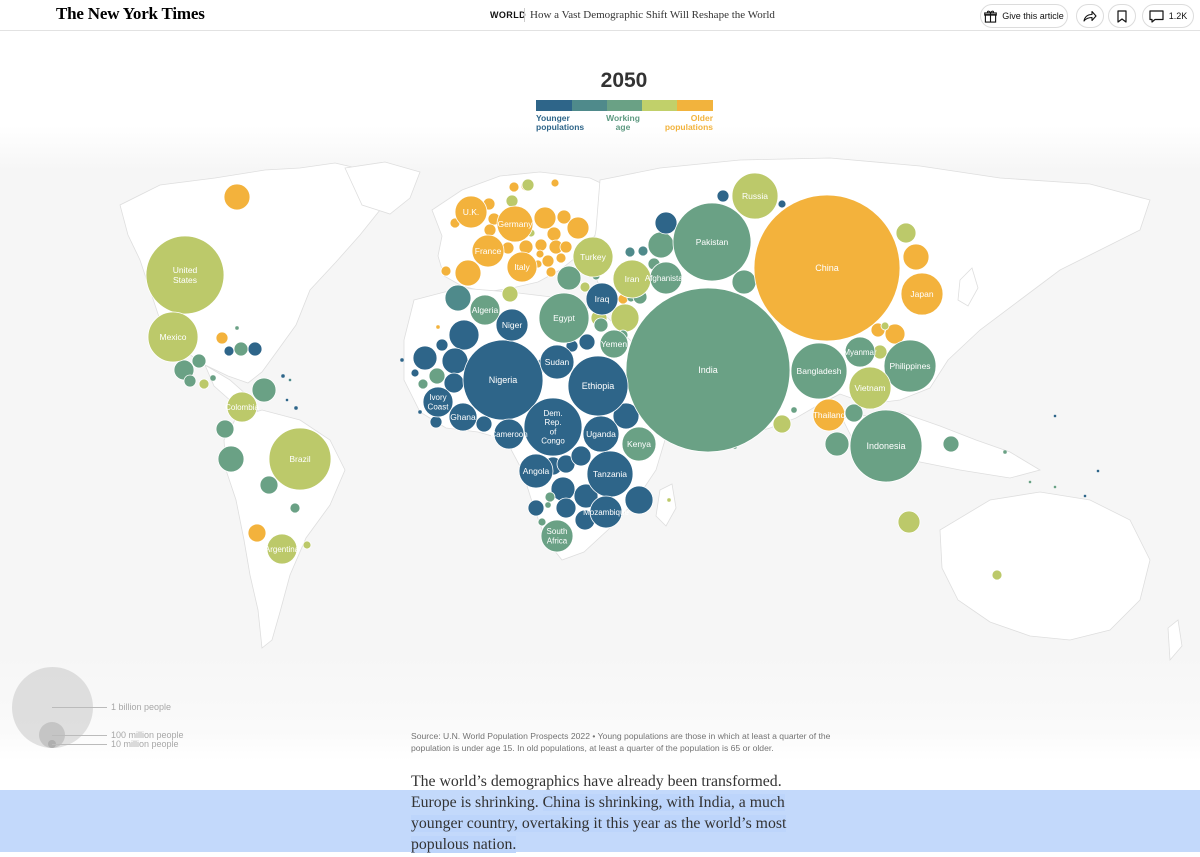  I want to click on bubble-japan, so click(922, 294).